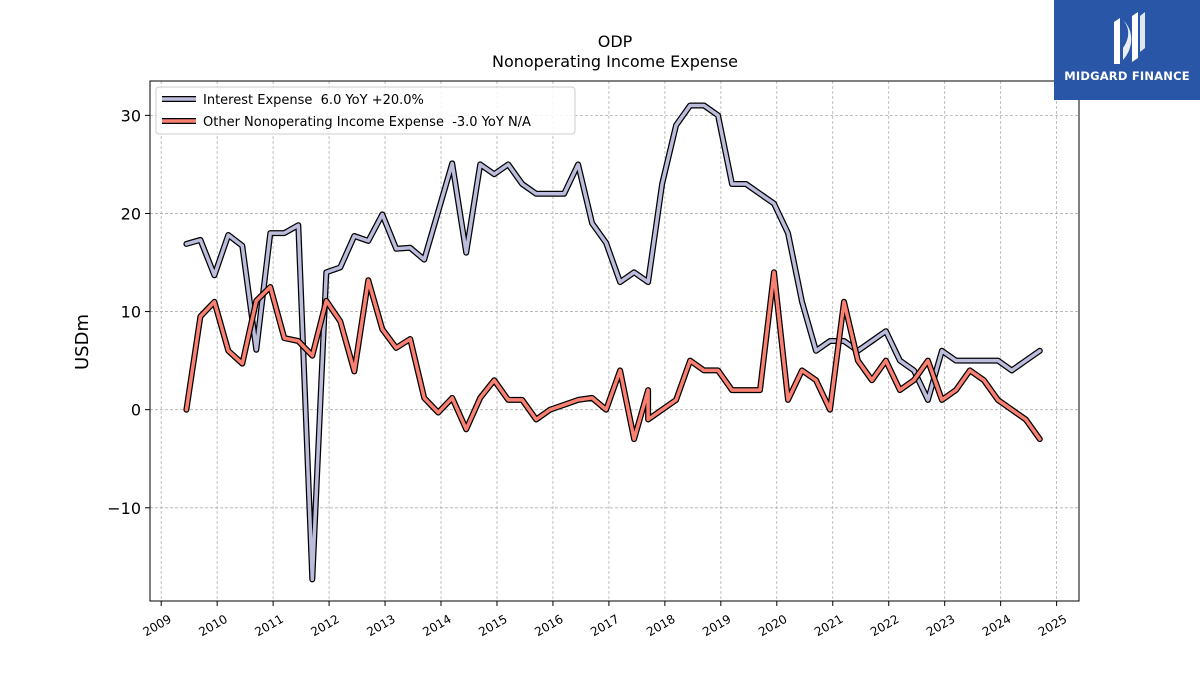 The height and width of the screenshot is (675, 1200). What do you see at coordinates (212, 625) in the screenshot?
I see `x-tick-label: 2010` at bounding box center [212, 625].